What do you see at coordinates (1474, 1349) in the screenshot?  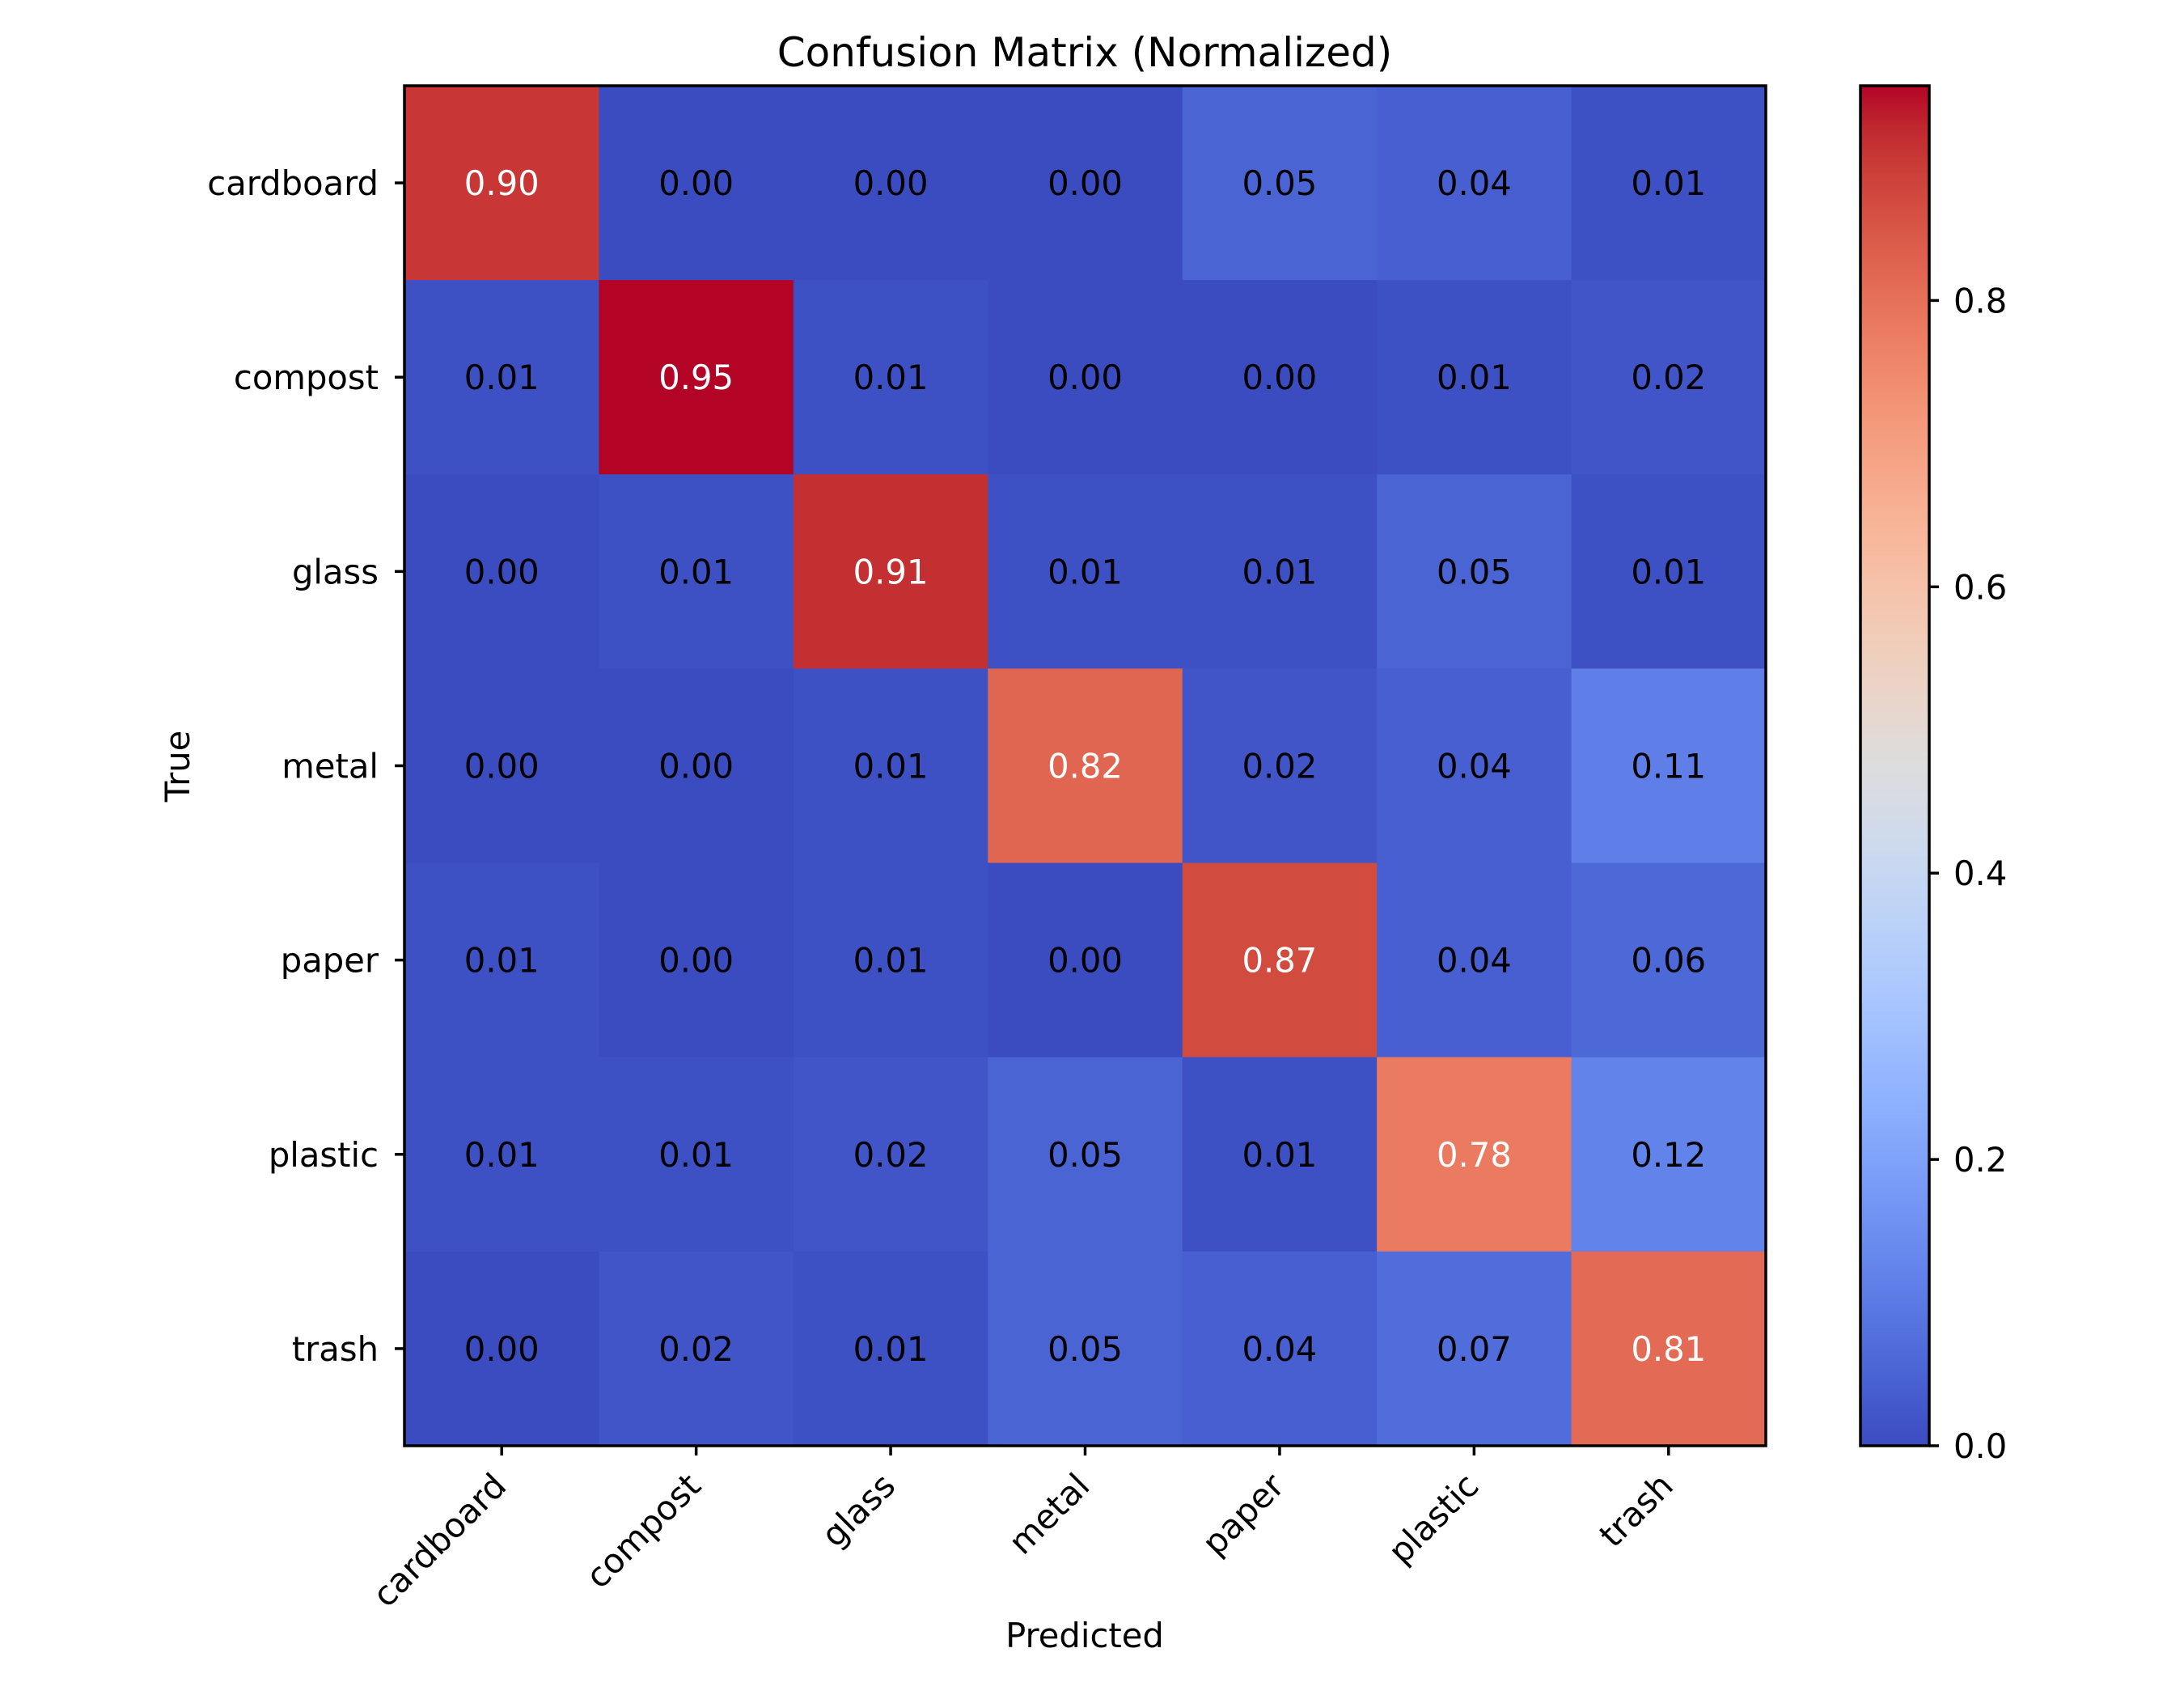 I see `cell-value-label: 0.07` at bounding box center [1474, 1349].